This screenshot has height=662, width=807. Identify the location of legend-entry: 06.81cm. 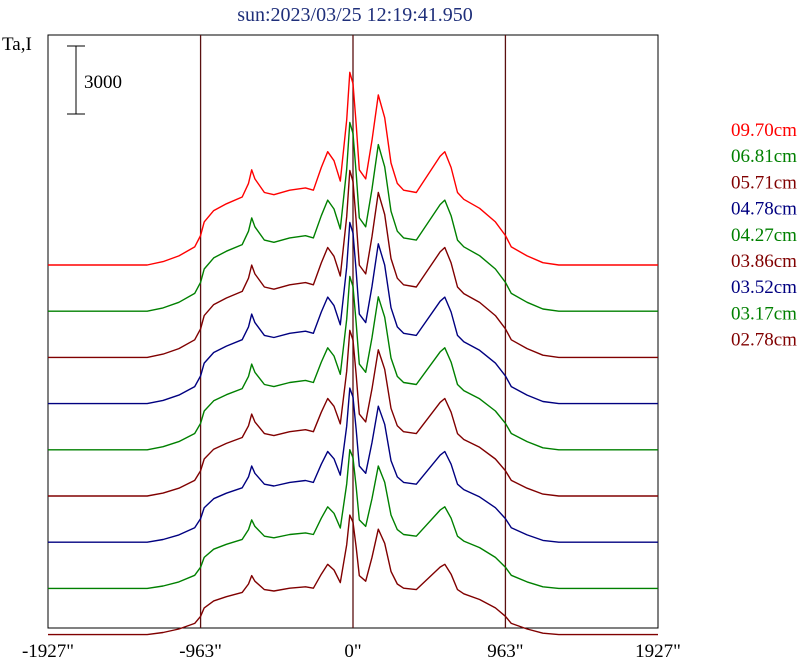
(764, 156).